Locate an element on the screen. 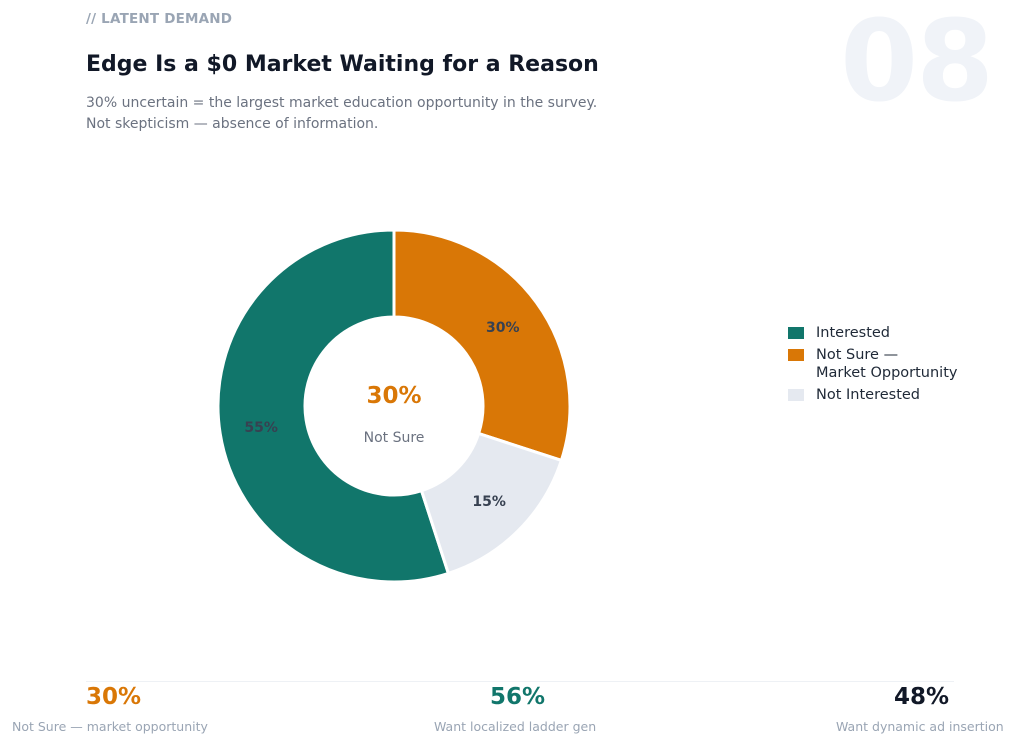 The image size is (1024, 747). page-title: Edge Is a $0 Market Waiting for a Reason is located at coordinates (342, 64).